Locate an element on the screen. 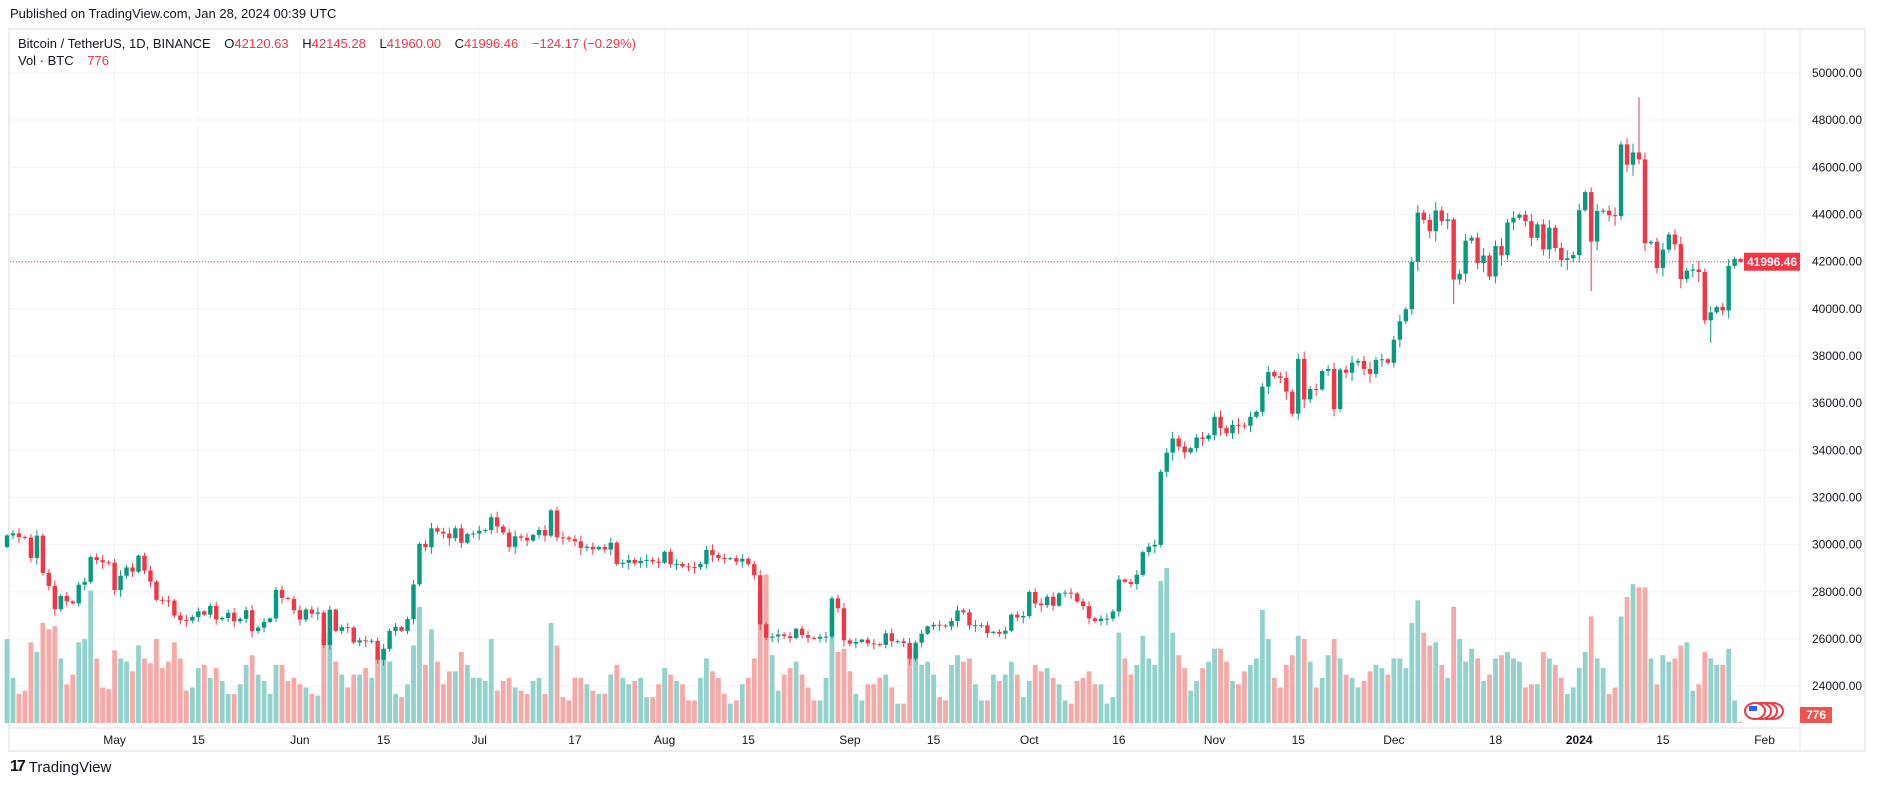  volume-label: Vol · BTC is located at coordinates (46, 60).